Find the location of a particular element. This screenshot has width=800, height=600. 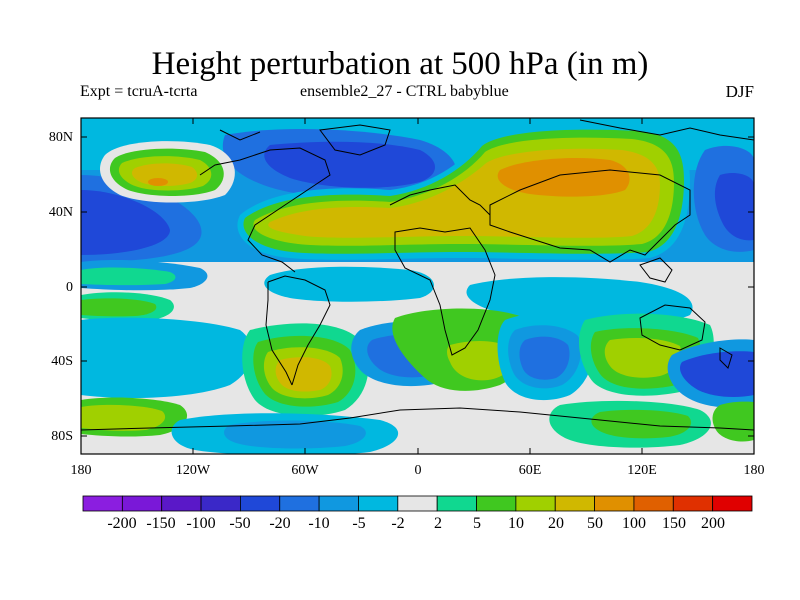

lon-tick-label: 120W is located at coordinates (193, 470).